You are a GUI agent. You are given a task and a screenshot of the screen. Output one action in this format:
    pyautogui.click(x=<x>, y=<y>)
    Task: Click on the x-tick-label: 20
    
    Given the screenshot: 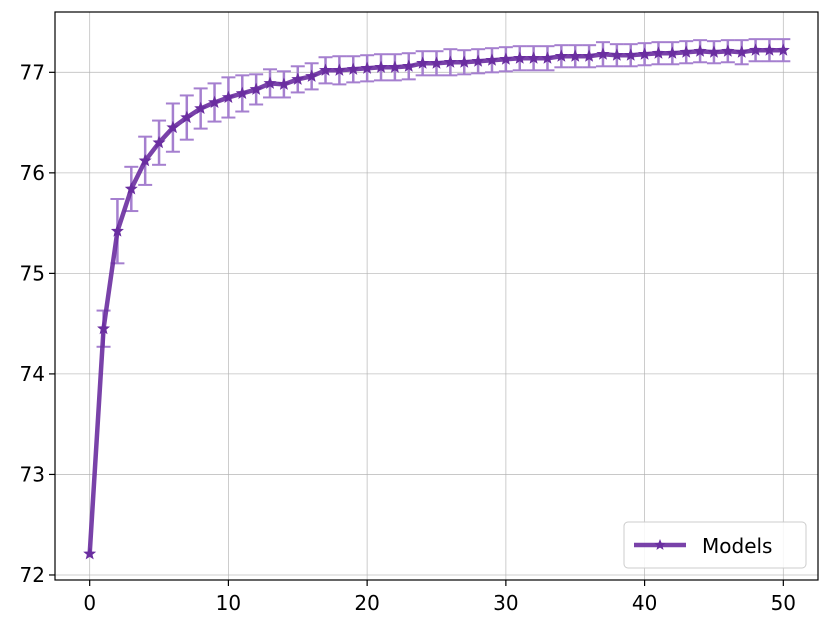 What is the action you would take?
    pyautogui.click(x=366, y=603)
    